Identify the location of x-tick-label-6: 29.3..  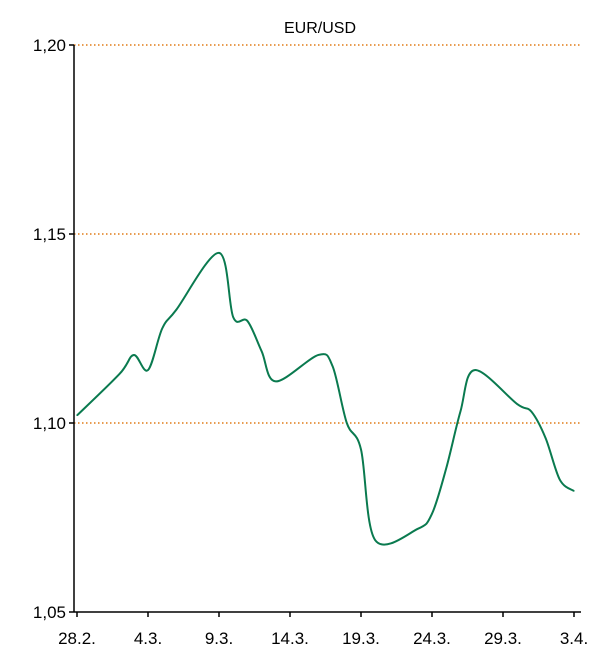
(503, 638).